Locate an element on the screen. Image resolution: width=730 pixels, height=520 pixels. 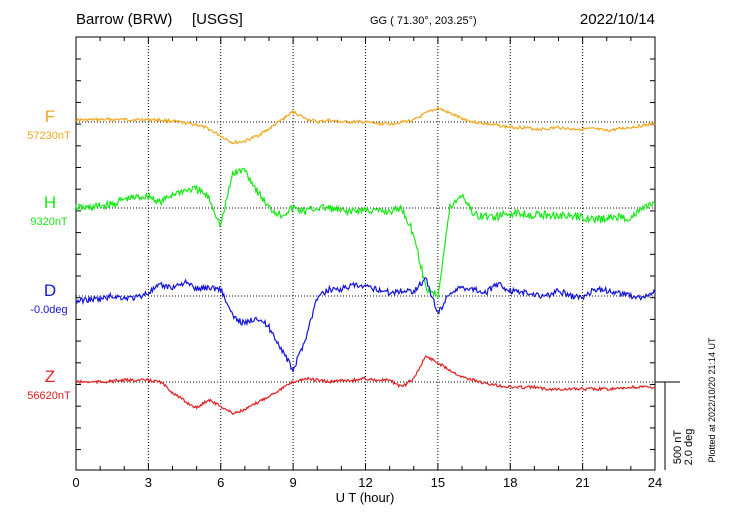
series-name-Z: Z is located at coordinates (50, 376).